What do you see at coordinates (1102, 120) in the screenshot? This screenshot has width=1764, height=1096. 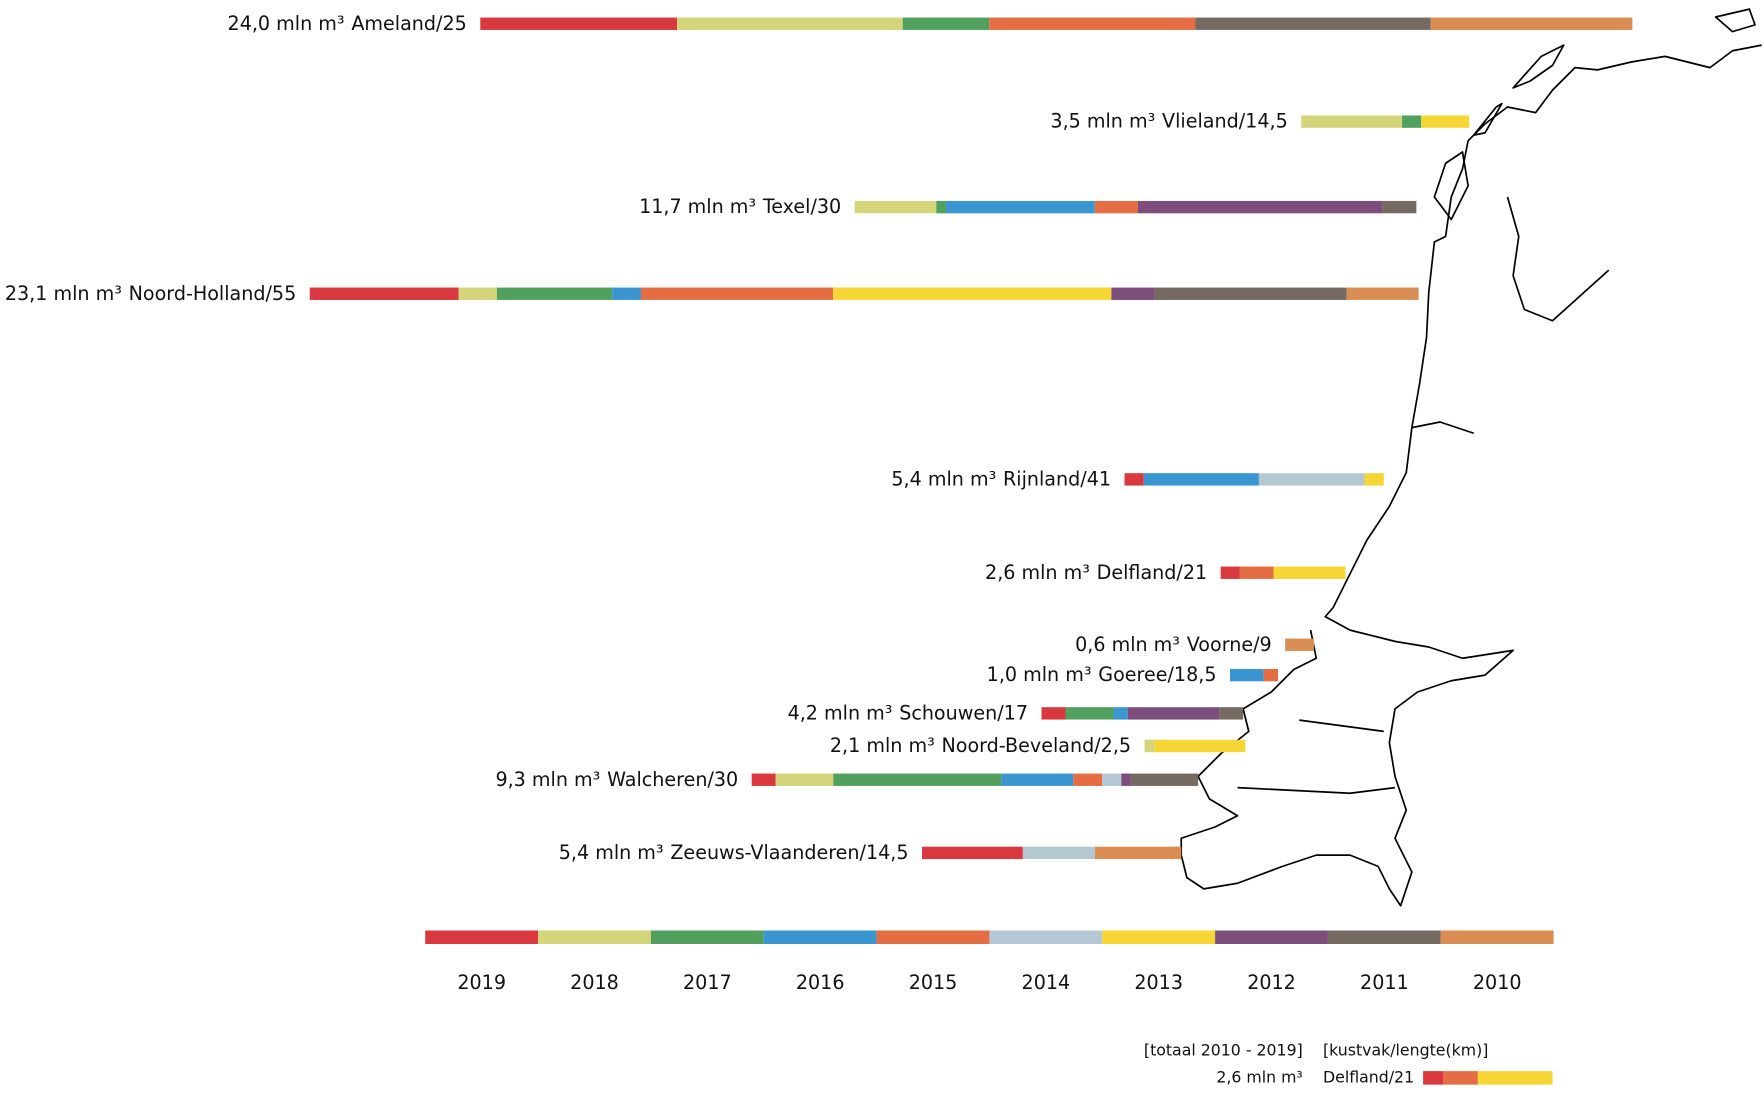 I see `total-label: 3,5 mln m³` at bounding box center [1102, 120].